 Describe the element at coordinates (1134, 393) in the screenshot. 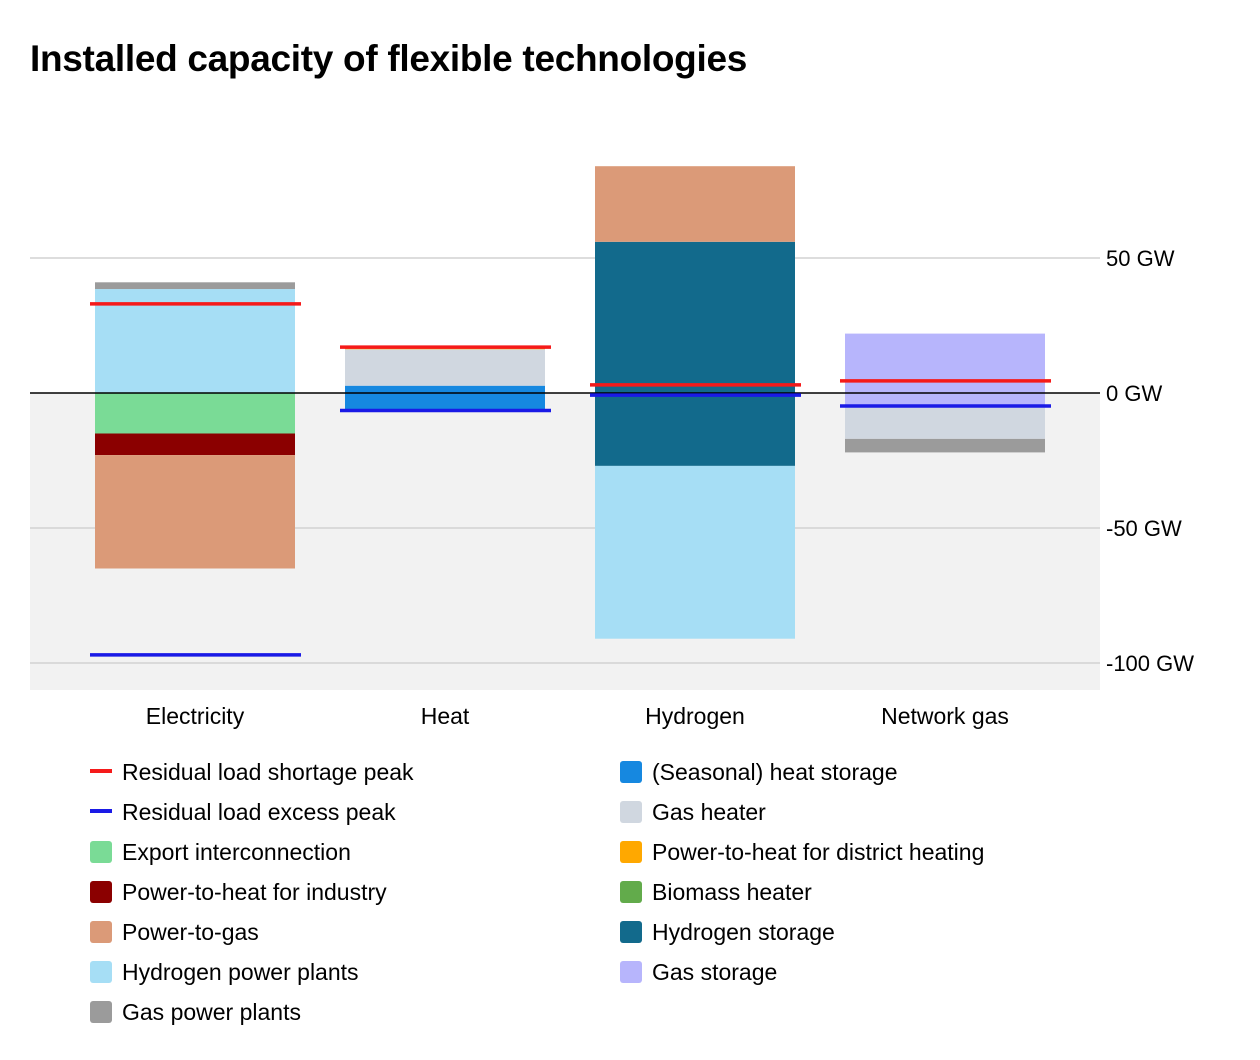

I see `y-tick-label-0-gw: 0 GW` at that location.